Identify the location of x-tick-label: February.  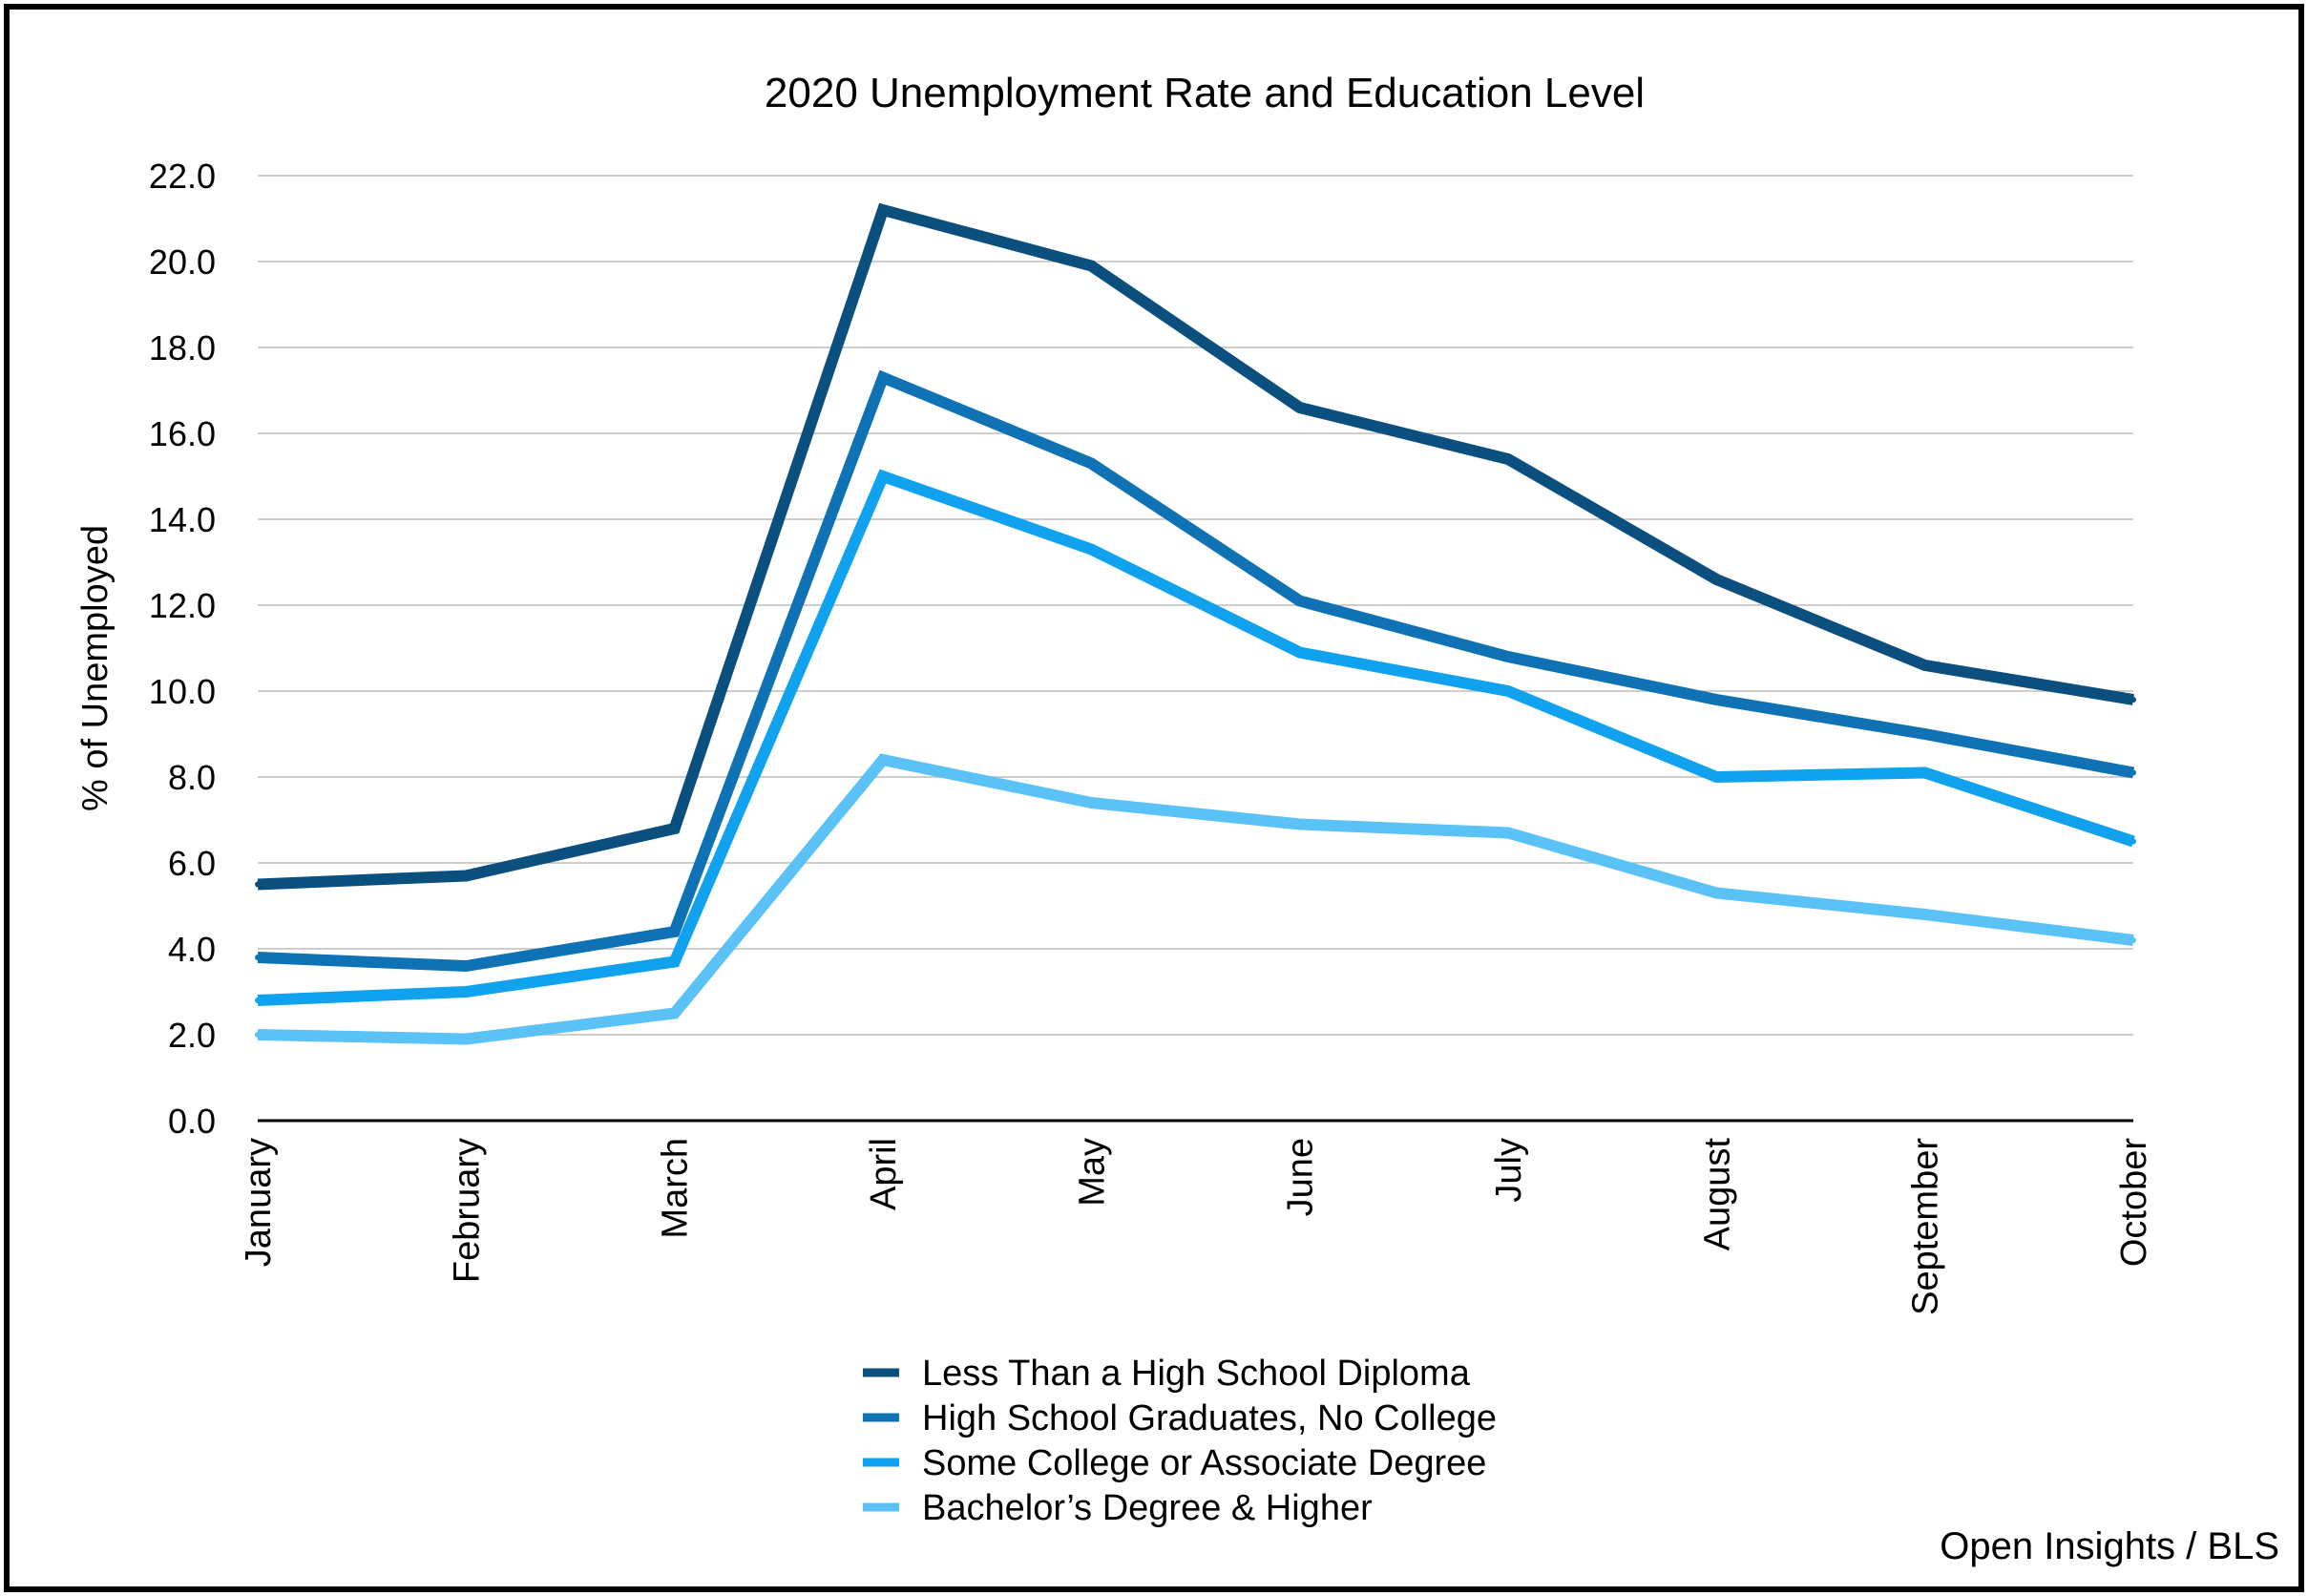
(467, 1210).